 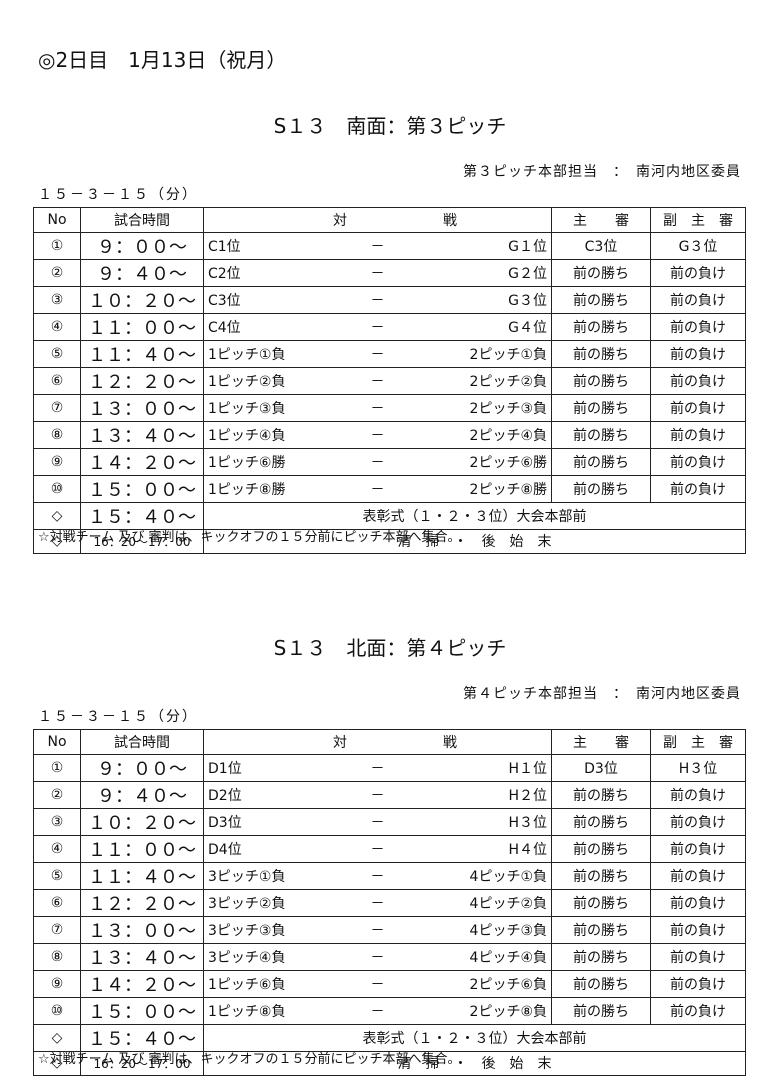 What do you see at coordinates (142, 1037) in the screenshot?
I see `match-time: １５：４０～` at bounding box center [142, 1037].